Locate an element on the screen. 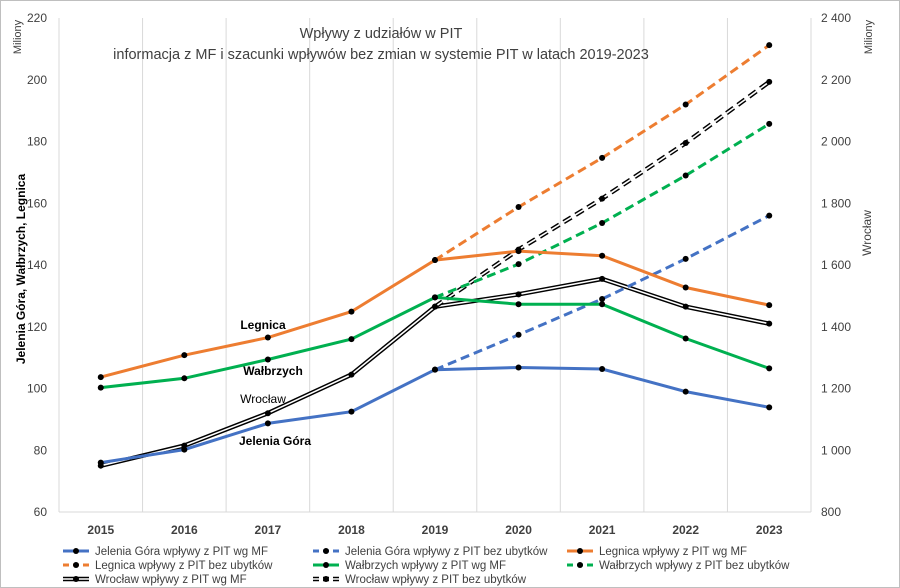 Image resolution: width=900 pixels, height=588 pixels. left-axis-unit: Miliony is located at coordinates (18, 36).